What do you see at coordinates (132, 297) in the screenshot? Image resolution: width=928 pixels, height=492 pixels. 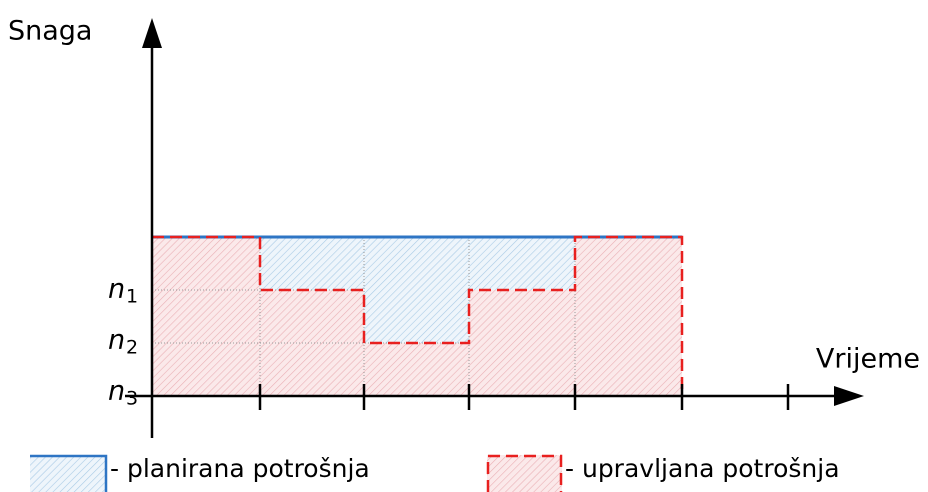 I see `level-subscript: 1` at bounding box center [132, 297].